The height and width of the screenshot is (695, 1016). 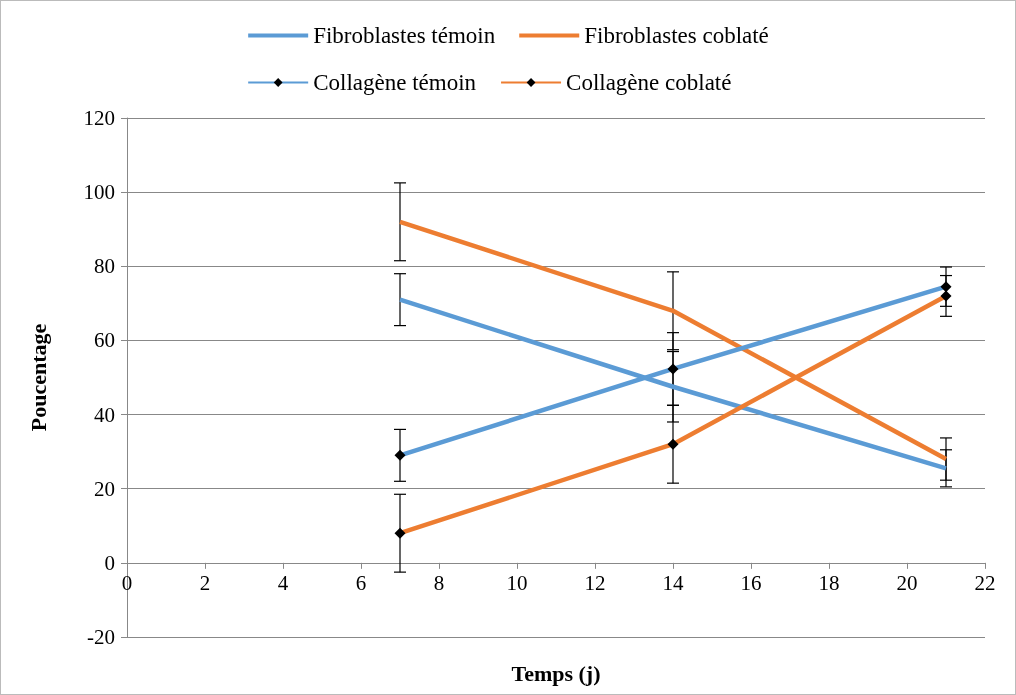 I want to click on x-tick-label: 14, so click(x=673, y=583).